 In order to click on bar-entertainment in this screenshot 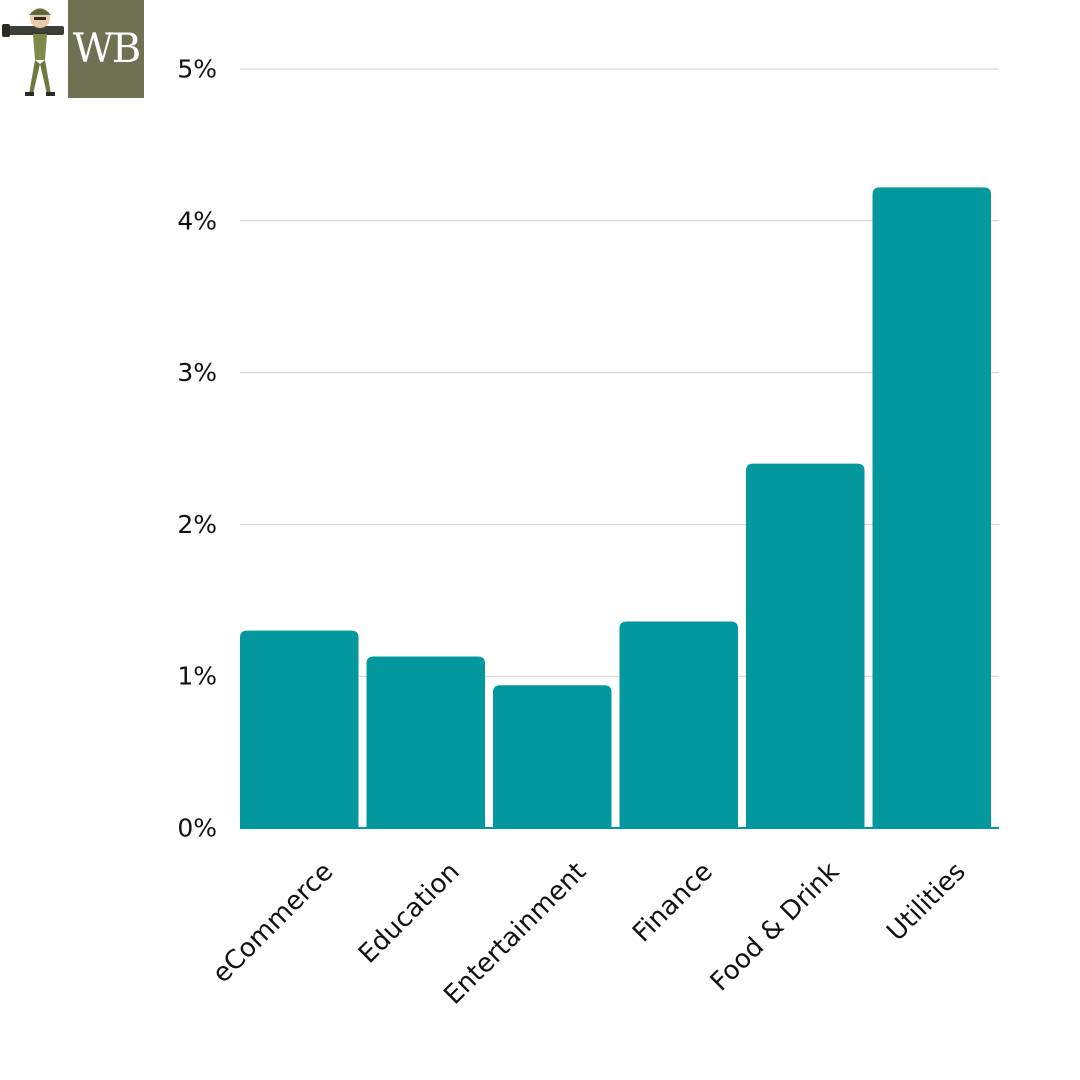, I will do `click(552, 756)`.